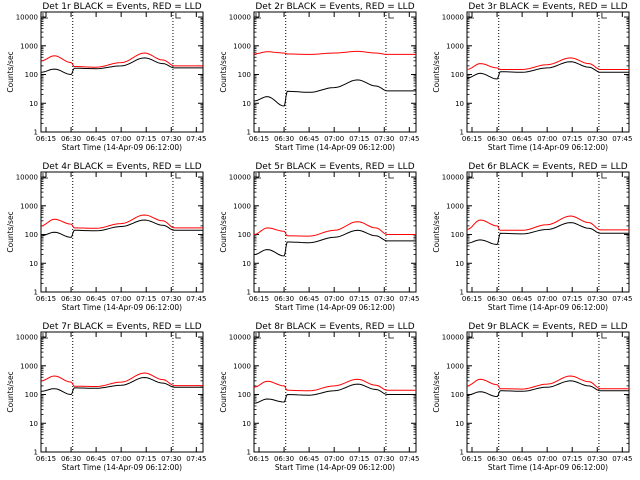 The image size is (640, 480). What do you see at coordinates (121, 327) in the screenshot?
I see `chart-title: Det 7r BLACK = Events, RED = LLD` at bounding box center [121, 327].